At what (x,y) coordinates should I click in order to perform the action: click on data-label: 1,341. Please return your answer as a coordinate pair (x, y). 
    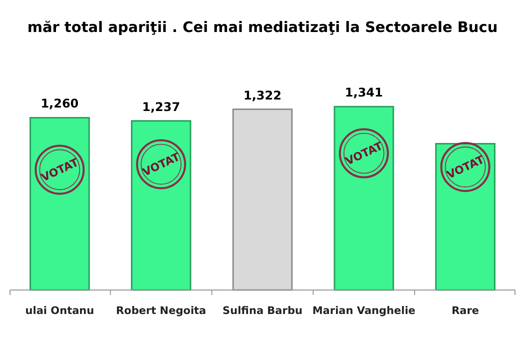
    Looking at the image, I should click on (363, 93).